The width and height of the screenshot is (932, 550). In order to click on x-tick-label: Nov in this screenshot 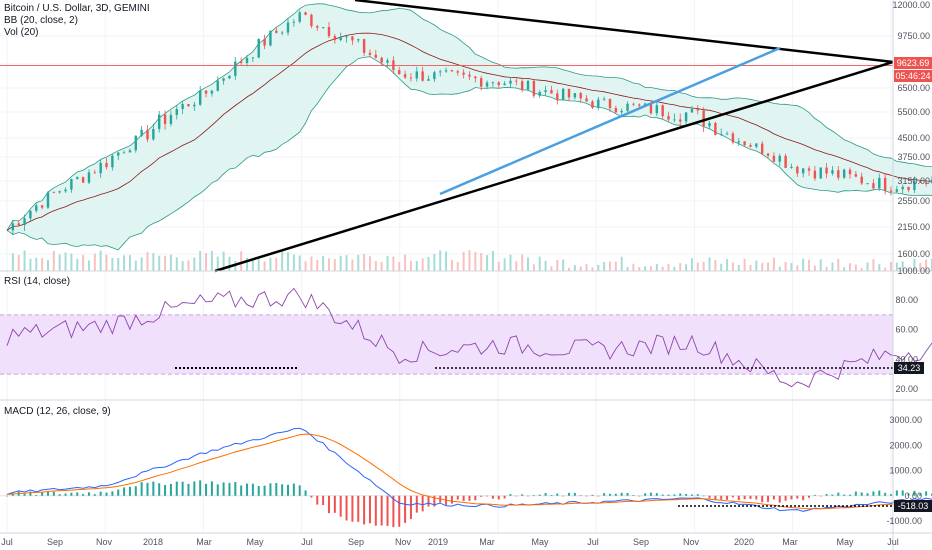, I will do `click(104, 542)`.